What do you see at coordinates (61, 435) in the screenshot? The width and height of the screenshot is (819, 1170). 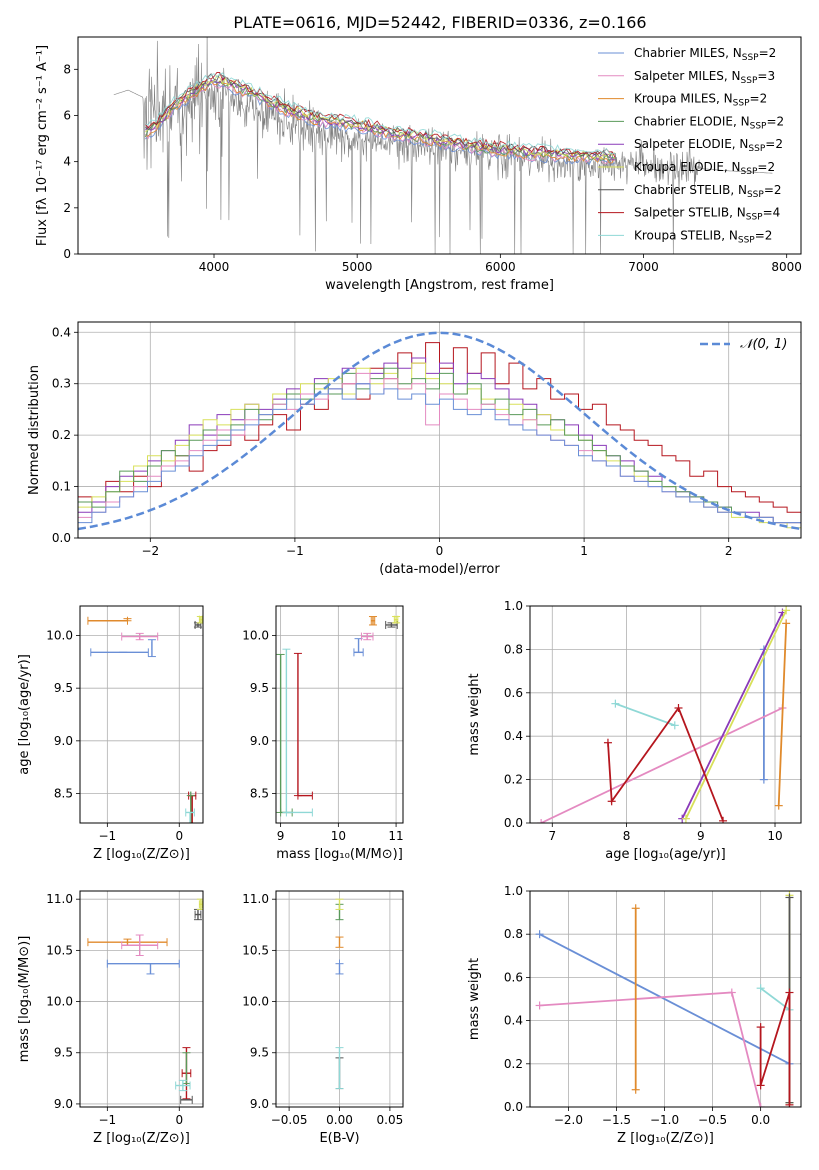 I see `y-tick-label: 0.2` at bounding box center [61, 435].